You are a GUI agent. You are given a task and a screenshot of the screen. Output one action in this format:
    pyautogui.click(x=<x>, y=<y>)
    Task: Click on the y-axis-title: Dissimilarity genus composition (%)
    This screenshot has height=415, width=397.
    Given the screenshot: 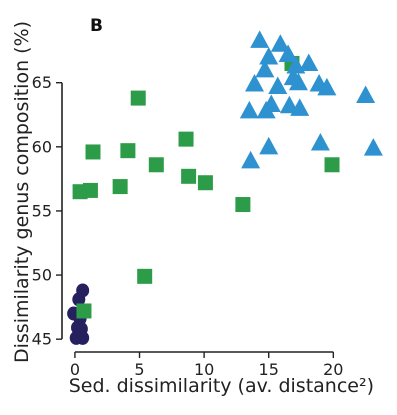 What is the action you would take?
    pyautogui.click(x=22, y=192)
    